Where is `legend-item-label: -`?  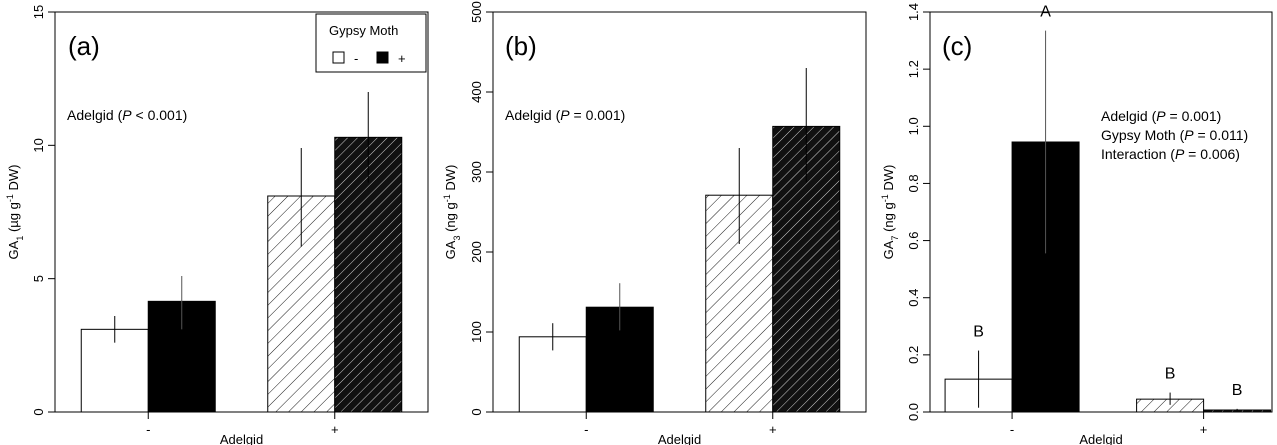
legend-item-label: - is located at coordinates (356, 58).